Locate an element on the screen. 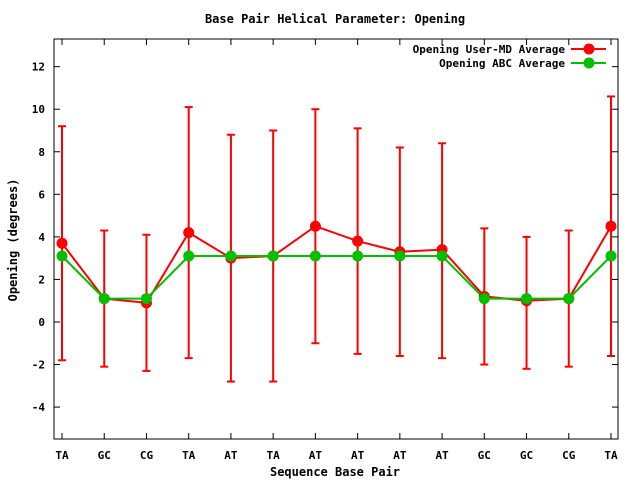 The image size is (640, 480). y-tick-label: 4 is located at coordinates (41, 237).